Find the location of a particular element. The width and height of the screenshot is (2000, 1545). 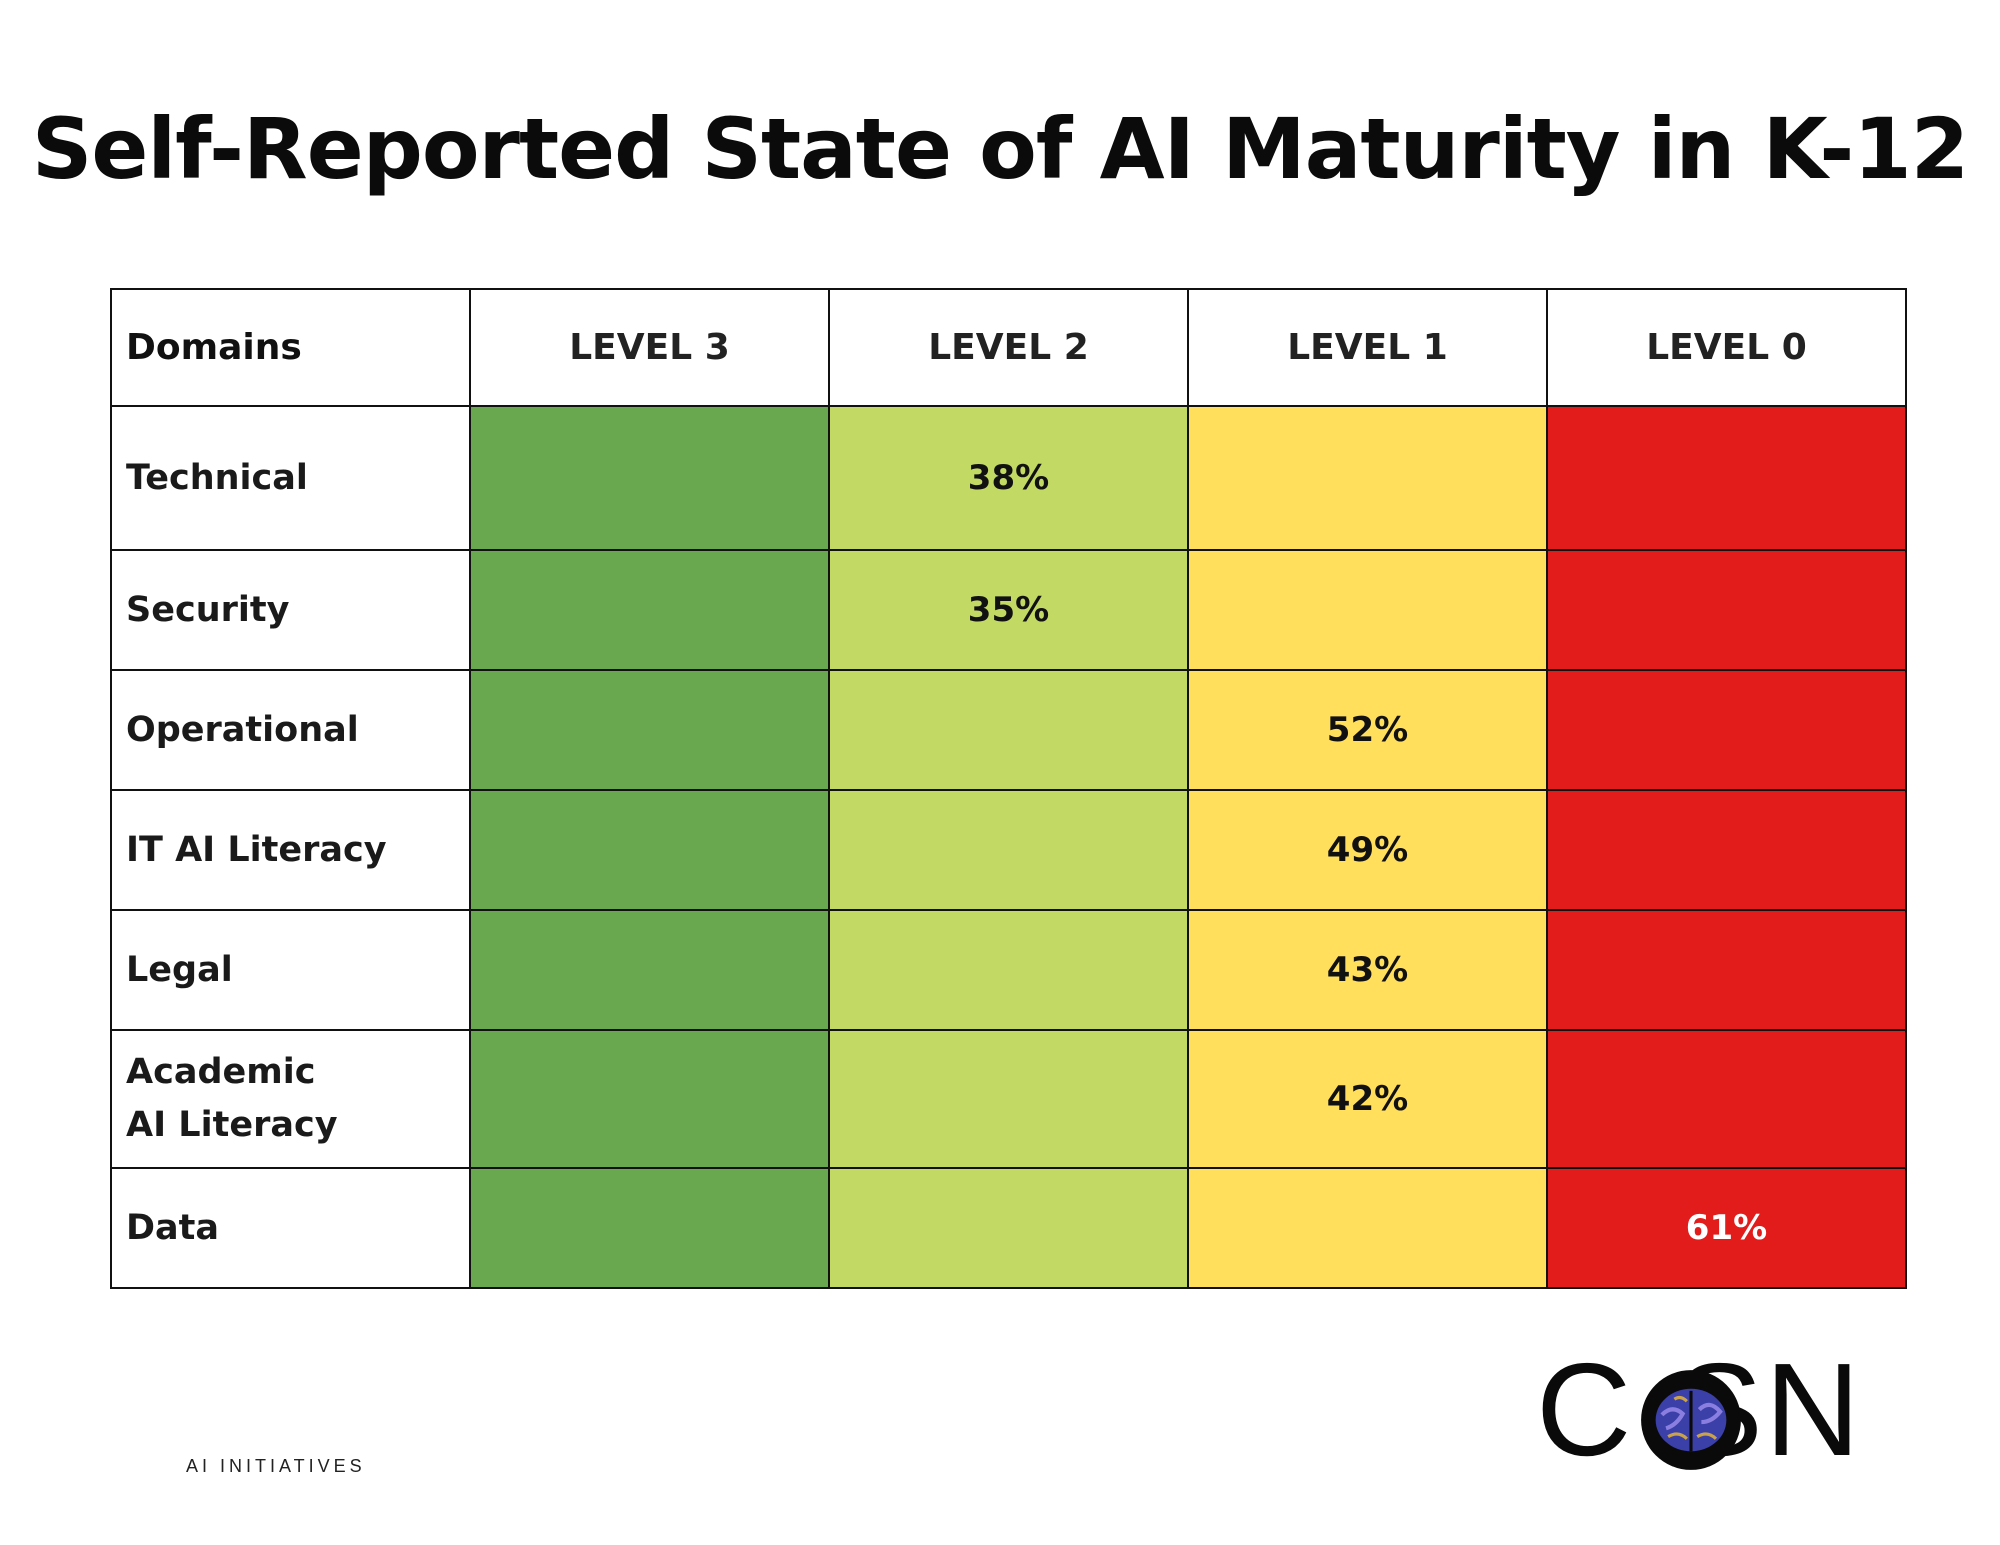

domain-label: Data is located at coordinates (290, 1228).